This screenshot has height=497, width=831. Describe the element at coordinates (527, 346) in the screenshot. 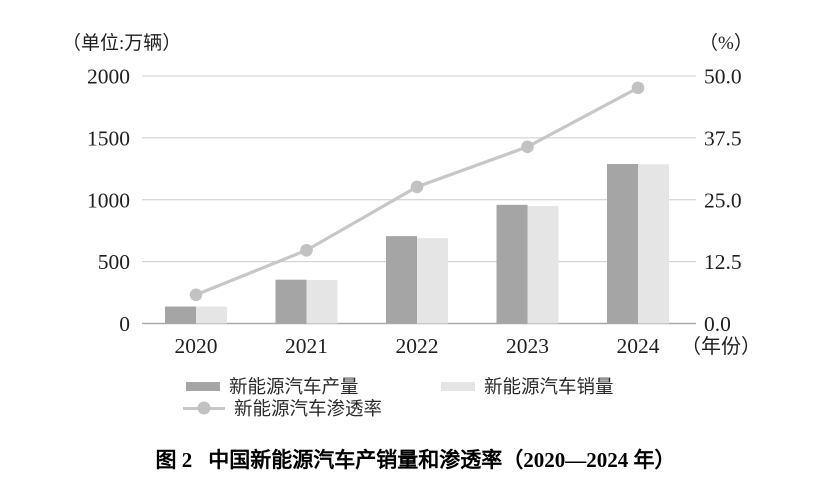

I see `x-axis-tick-label: 2023` at that location.